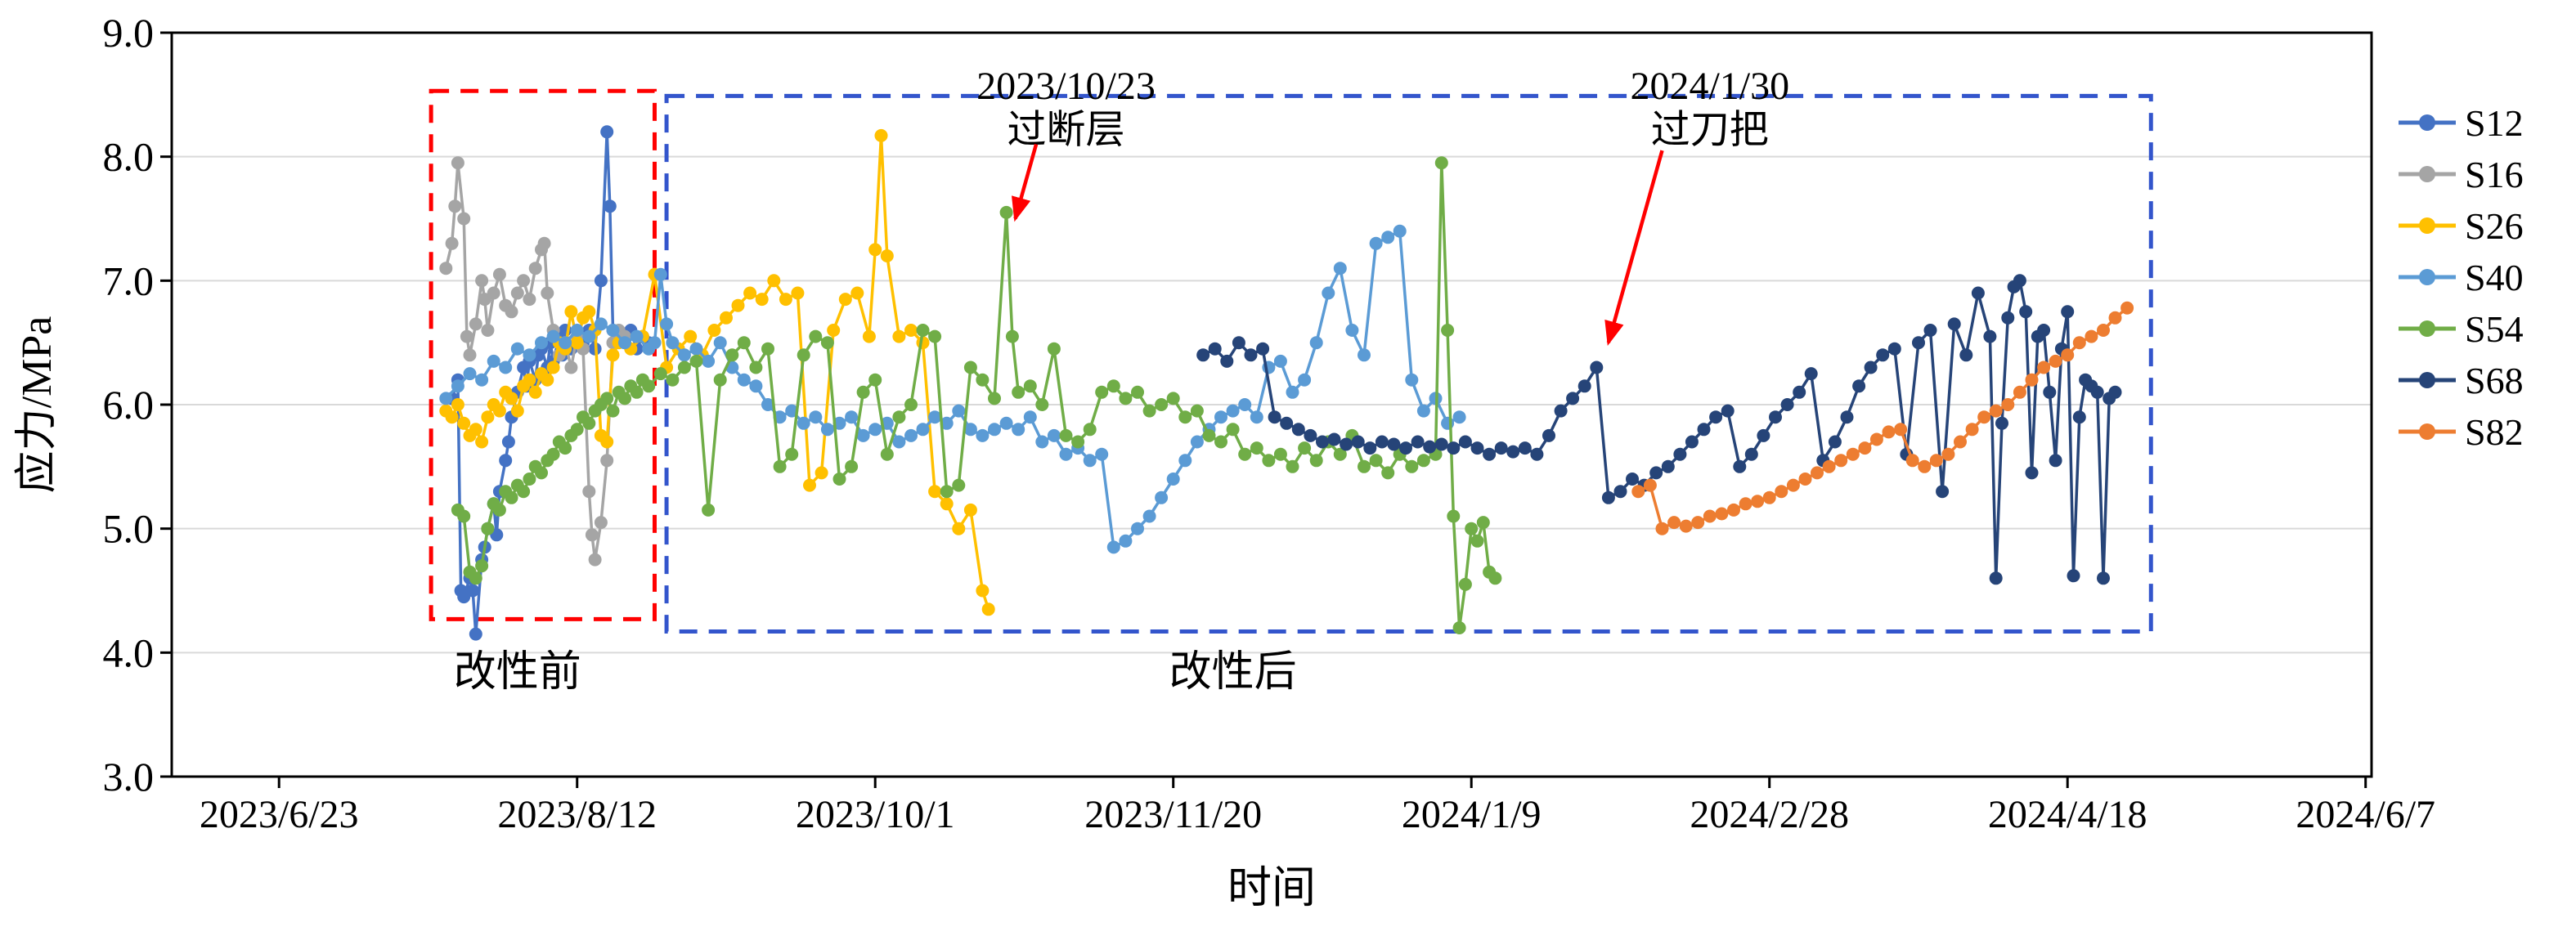  What do you see at coordinates (2494, 277) in the screenshot?
I see `legend-label: S40` at bounding box center [2494, 277].